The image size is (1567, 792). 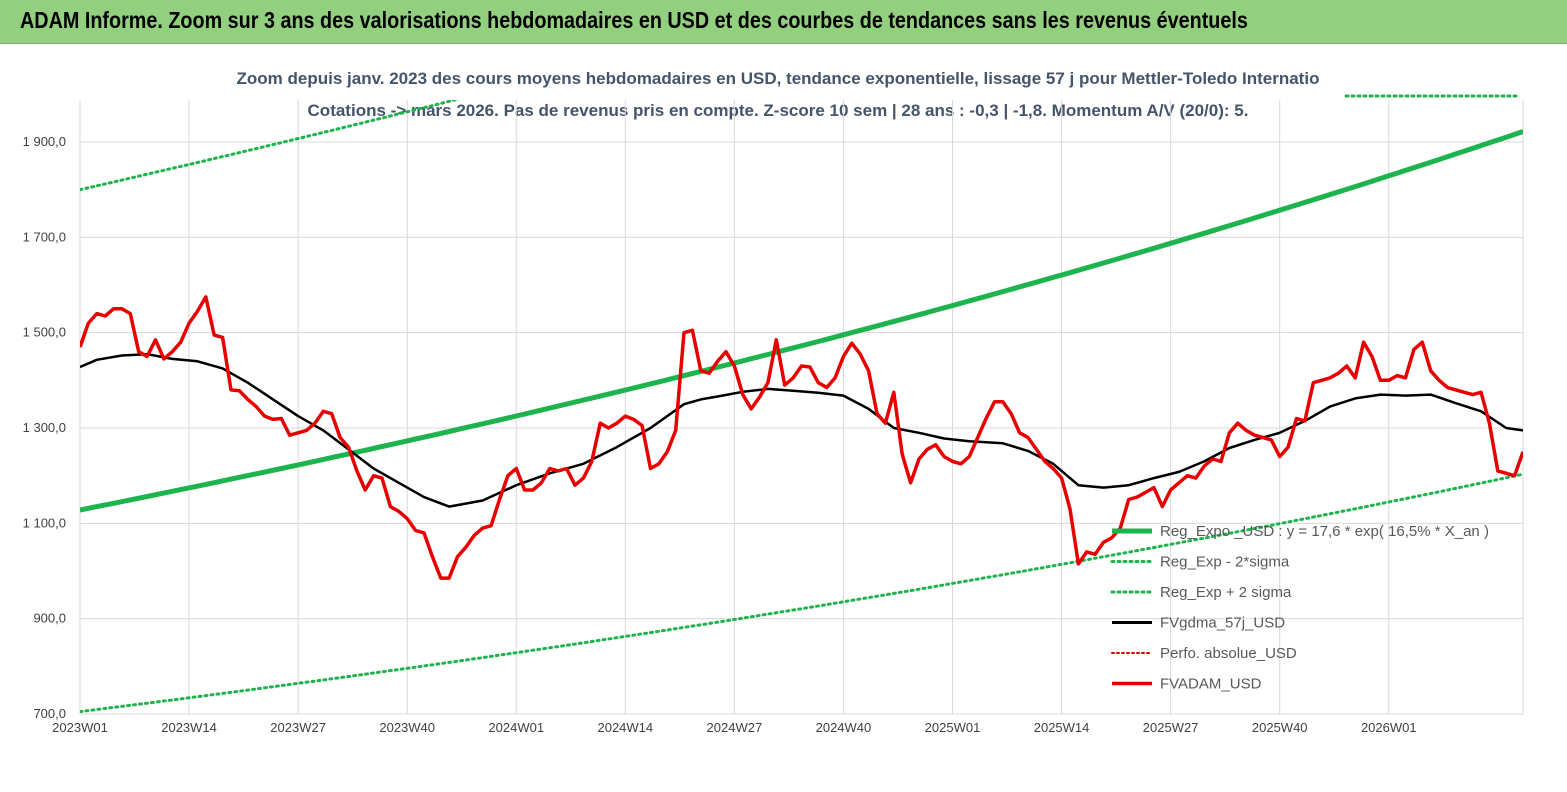 I want to click on x-tick-label: 2024W40, so click(x=844, y=727).